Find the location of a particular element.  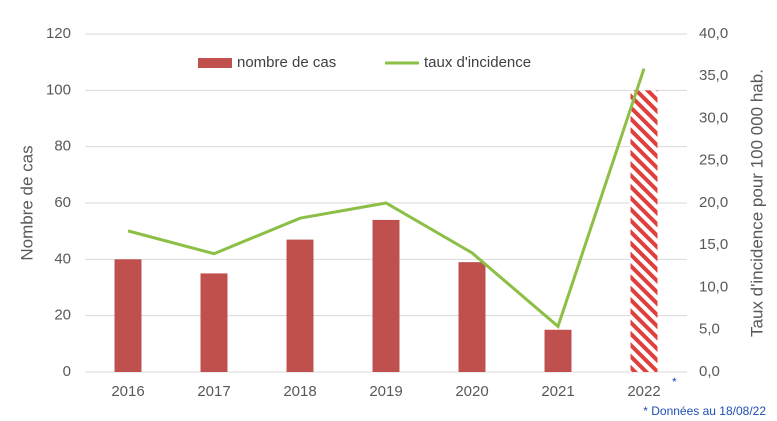

x-tick-label: 2020 is located at coordinates (471, 391).